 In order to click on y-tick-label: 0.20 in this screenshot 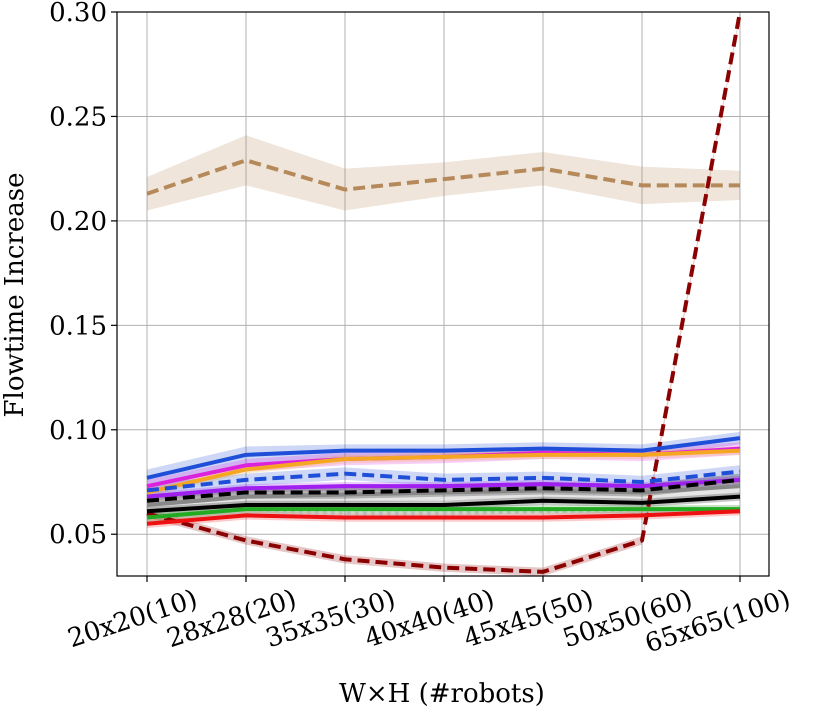, I will do `click(78, 222)`.